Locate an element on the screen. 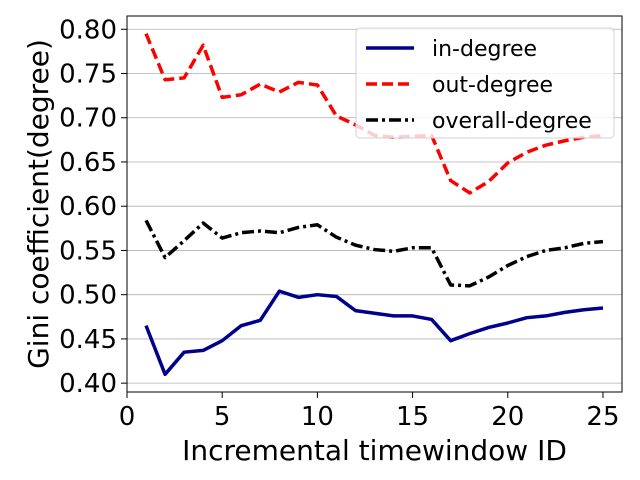  series-line-in-degree is located at coordinates (374, 333).